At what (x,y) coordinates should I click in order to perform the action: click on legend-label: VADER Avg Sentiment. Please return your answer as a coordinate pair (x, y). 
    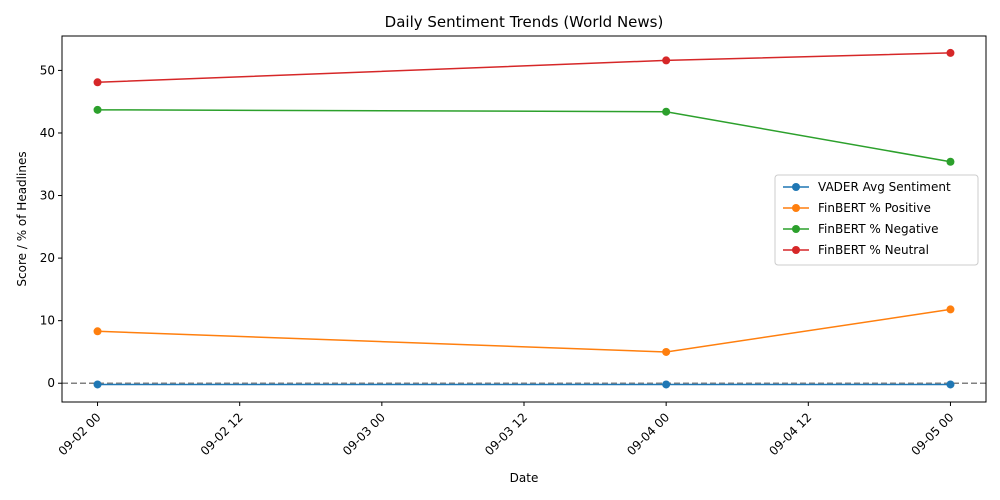
    Looking at the image, I should click on (884, 187).